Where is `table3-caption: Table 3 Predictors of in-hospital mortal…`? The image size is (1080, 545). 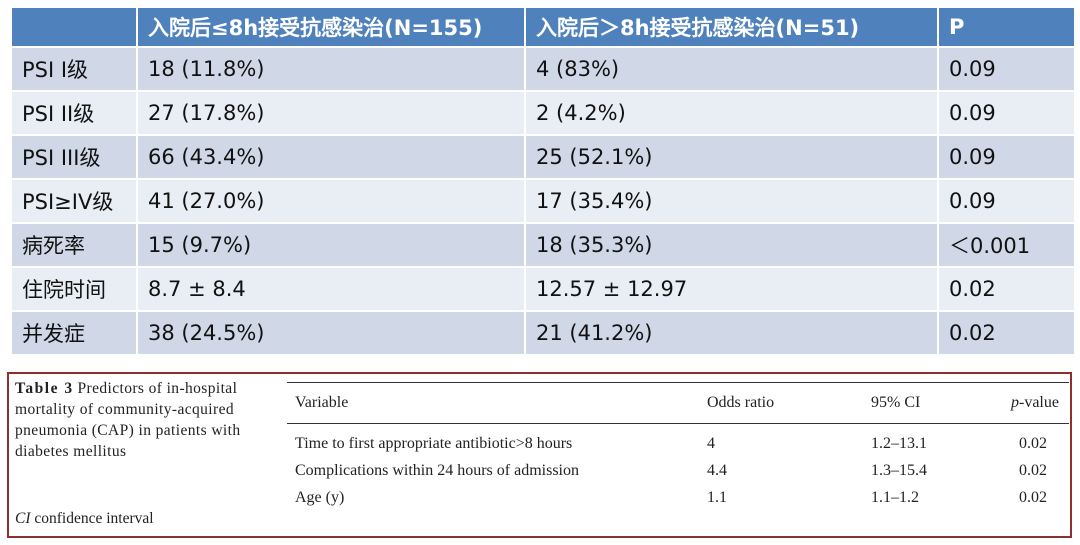 table3-caption: Table 3 Predictors of in-hospital mortal… is located at coordinates (138, 420).